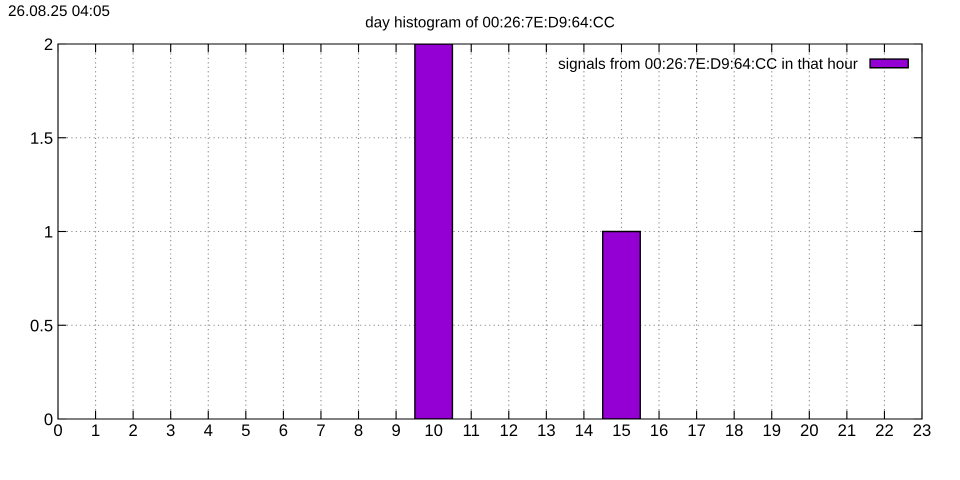 The image size is (960, 480). I want to click on y-tick-label: 0, so click(48, 419).